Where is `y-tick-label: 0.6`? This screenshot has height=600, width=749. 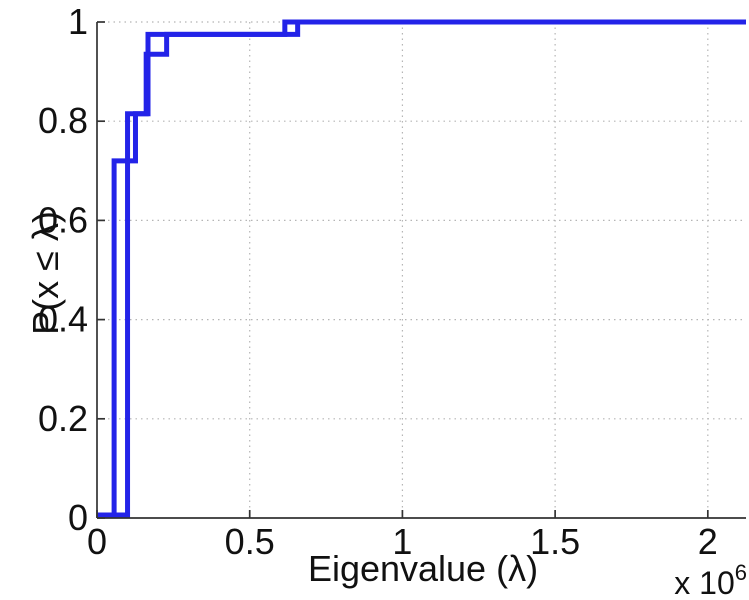
y-tick-label: 0.6 is located at coordinates (63, 219).